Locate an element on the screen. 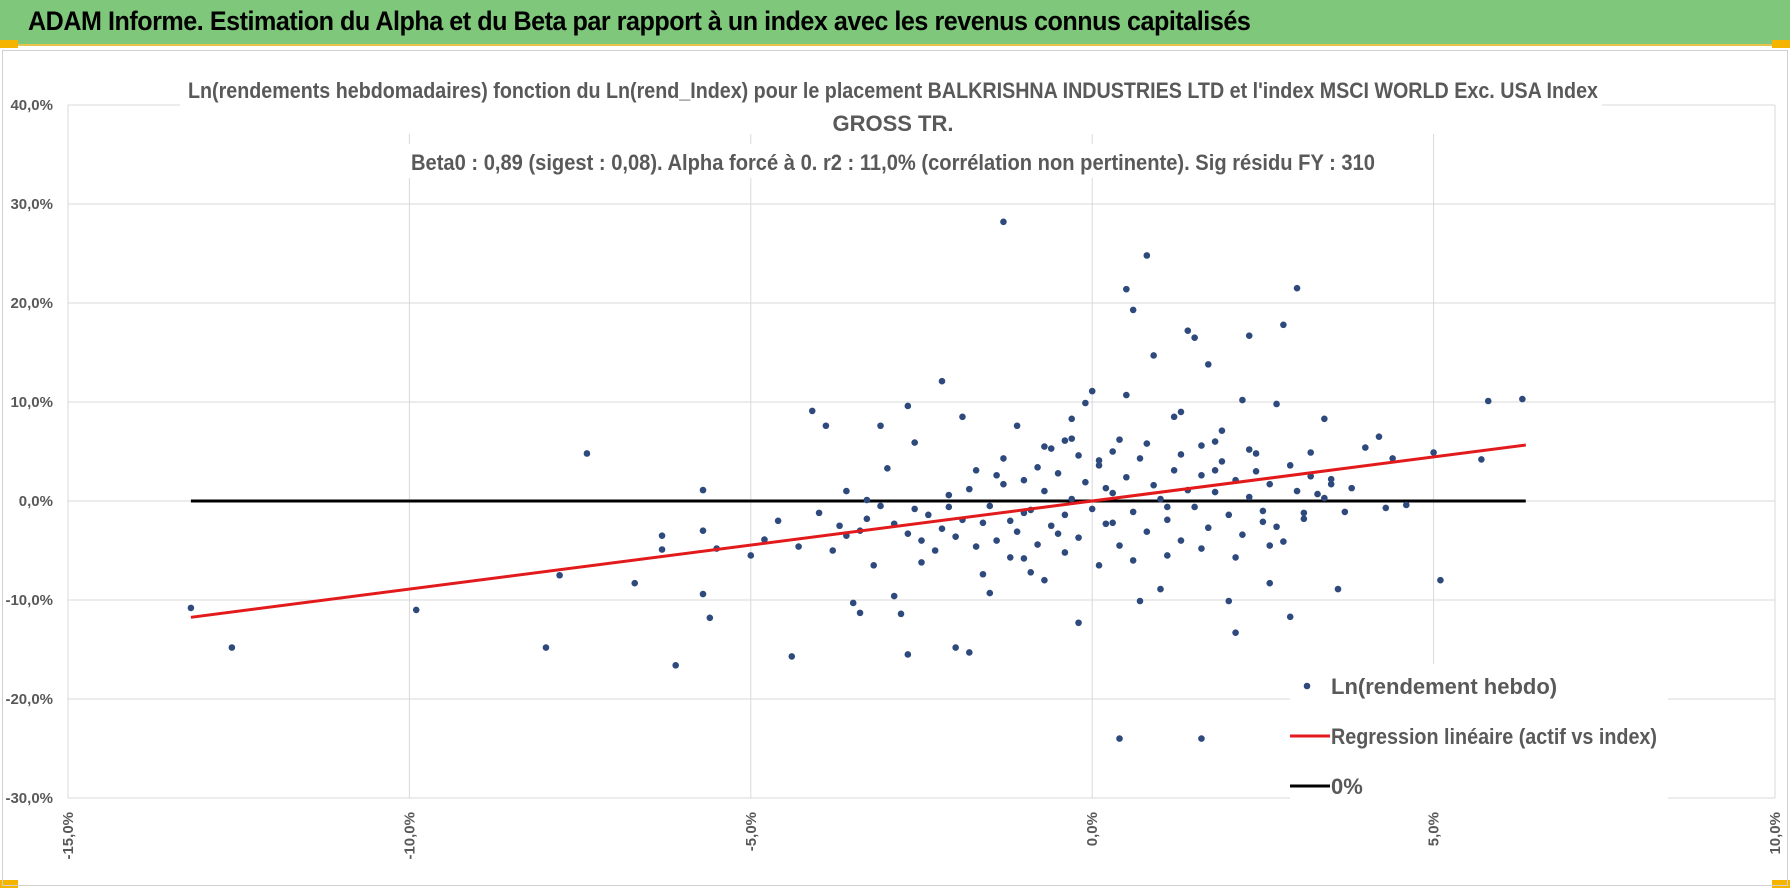 The height and width of the screenshot is (888, 1790). y-tick-label: 0,0% is located at coordinates (36, 501).